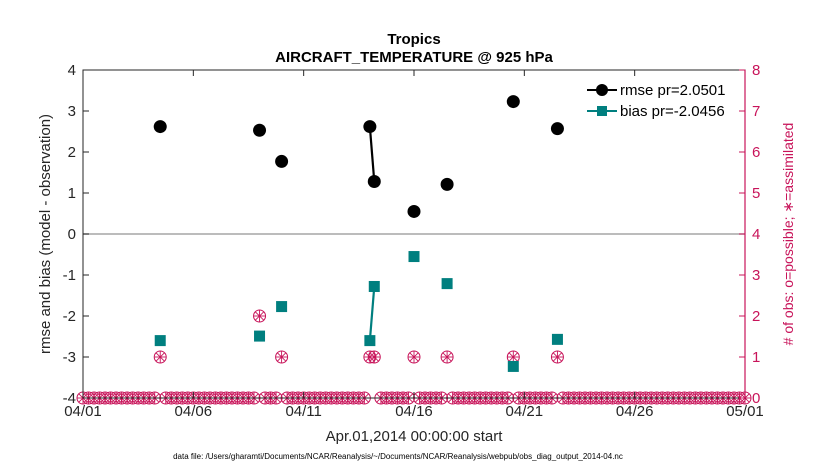 The width and height of the screenshot is (830, 470). What do you see at coordinates (756, 234) in the screenshot?
I see `y-tick-label-right: 4` at bounding box center [756, 234].